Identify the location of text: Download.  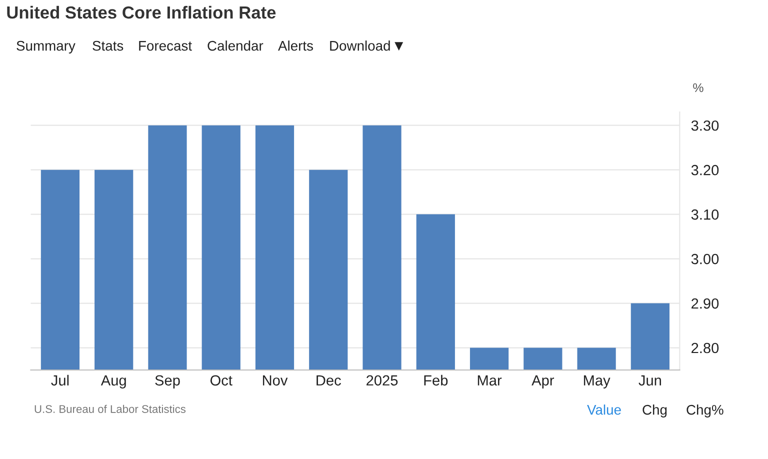
(360, 45).